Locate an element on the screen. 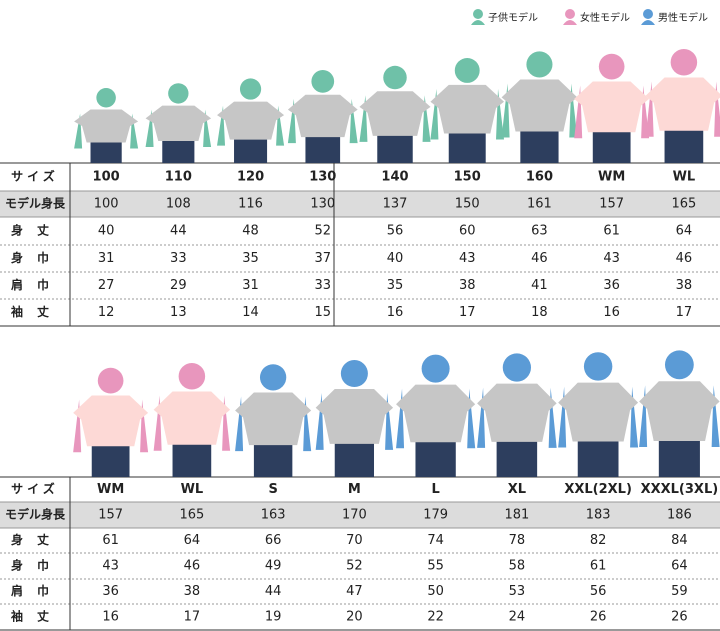 The width and height of the screenshot is (720, 631). cell: 116 is located at coordinates (250, 204).